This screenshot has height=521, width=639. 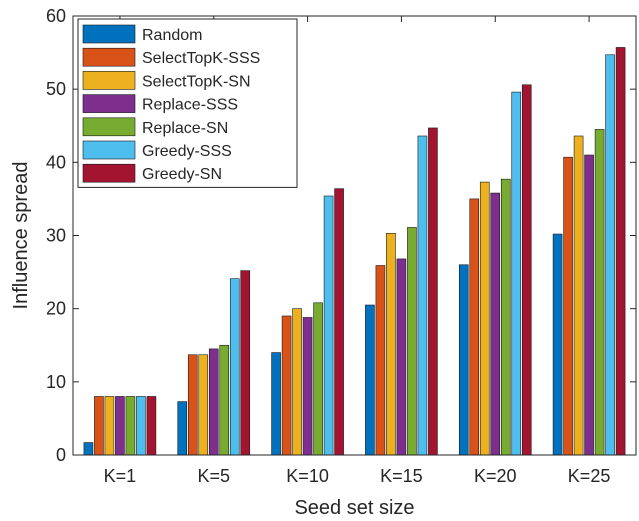 I want to click on legend-label: Replace-SSS, so click(x=190, y=105).